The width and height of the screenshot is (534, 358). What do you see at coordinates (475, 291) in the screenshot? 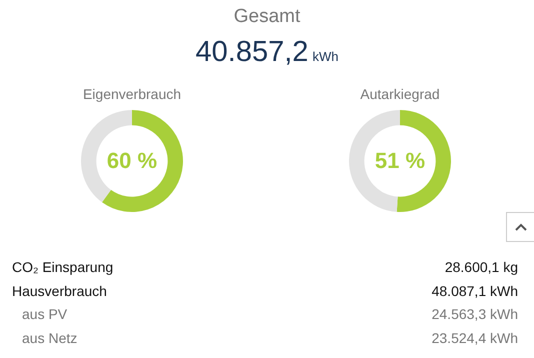
I see `text: 48.087,1 kWh` at bounding box center [475, 291].